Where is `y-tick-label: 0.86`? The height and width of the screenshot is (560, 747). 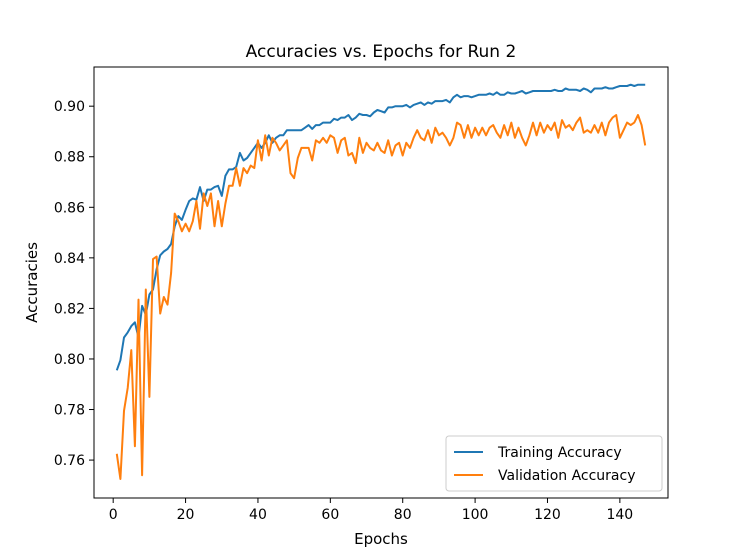
y-tick-label: 0.86 is located at coordinates (69, 208).